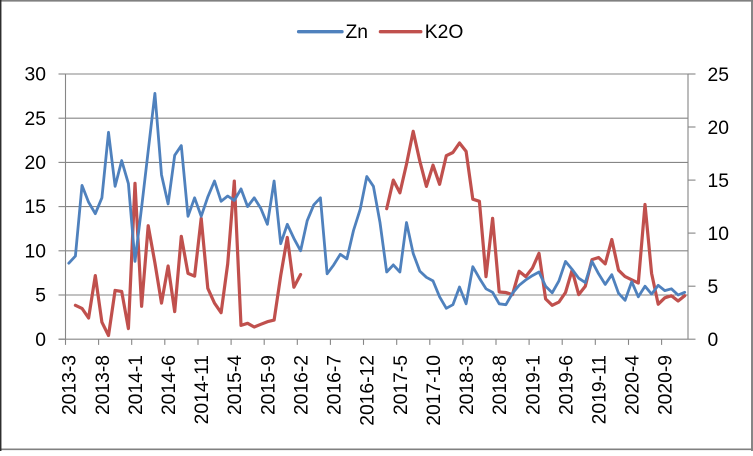 The image size is (753, 456). Describe the element at coordinates (434, 390) in the screenshot. I see `svg-text: 2017-10` at that location.